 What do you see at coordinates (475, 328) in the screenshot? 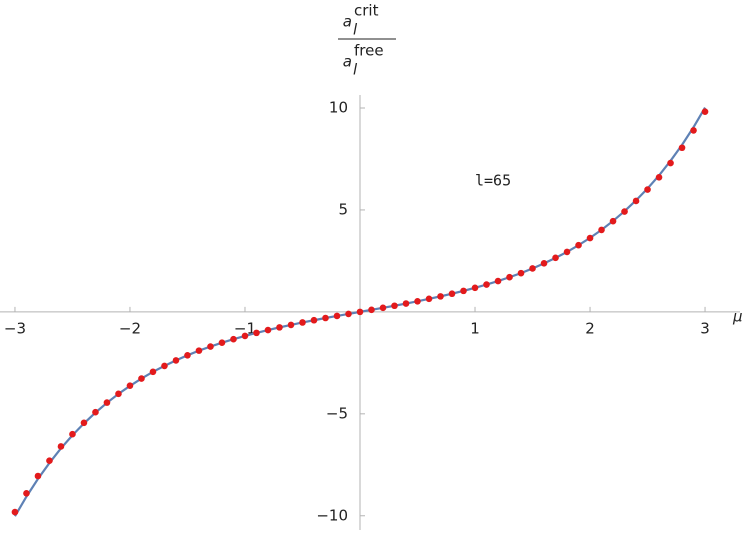
I see `x-tick-label: 1` at bounding box center [475, 328].